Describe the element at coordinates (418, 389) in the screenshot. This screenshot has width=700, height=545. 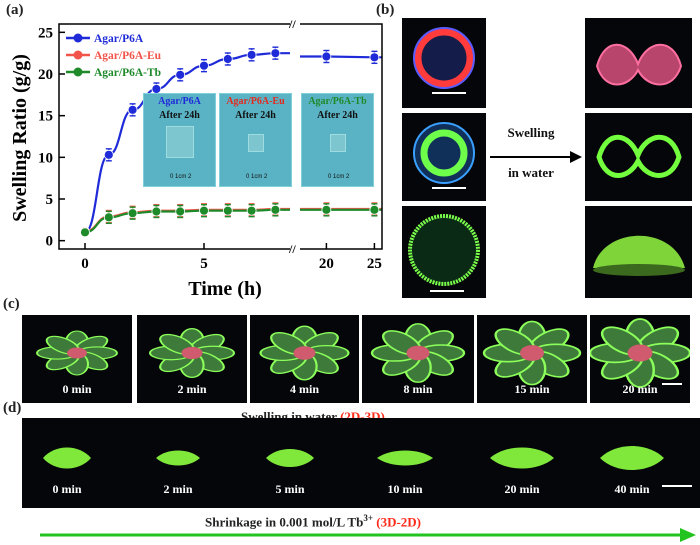
I see `time-label: 8 min` at that location.